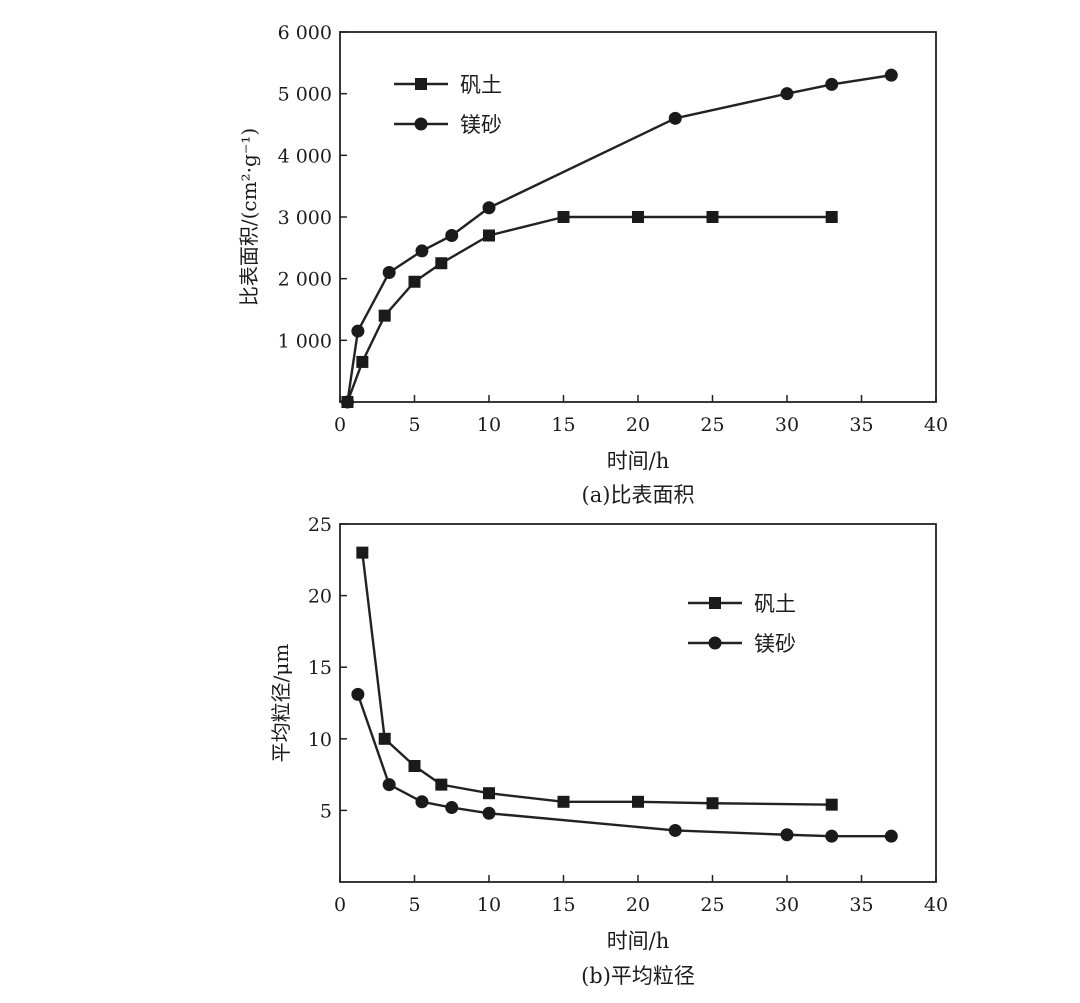 This screenshot has width=1080, height=1003. I want to click on y-tick-label: 1 000, so click(305, 341).